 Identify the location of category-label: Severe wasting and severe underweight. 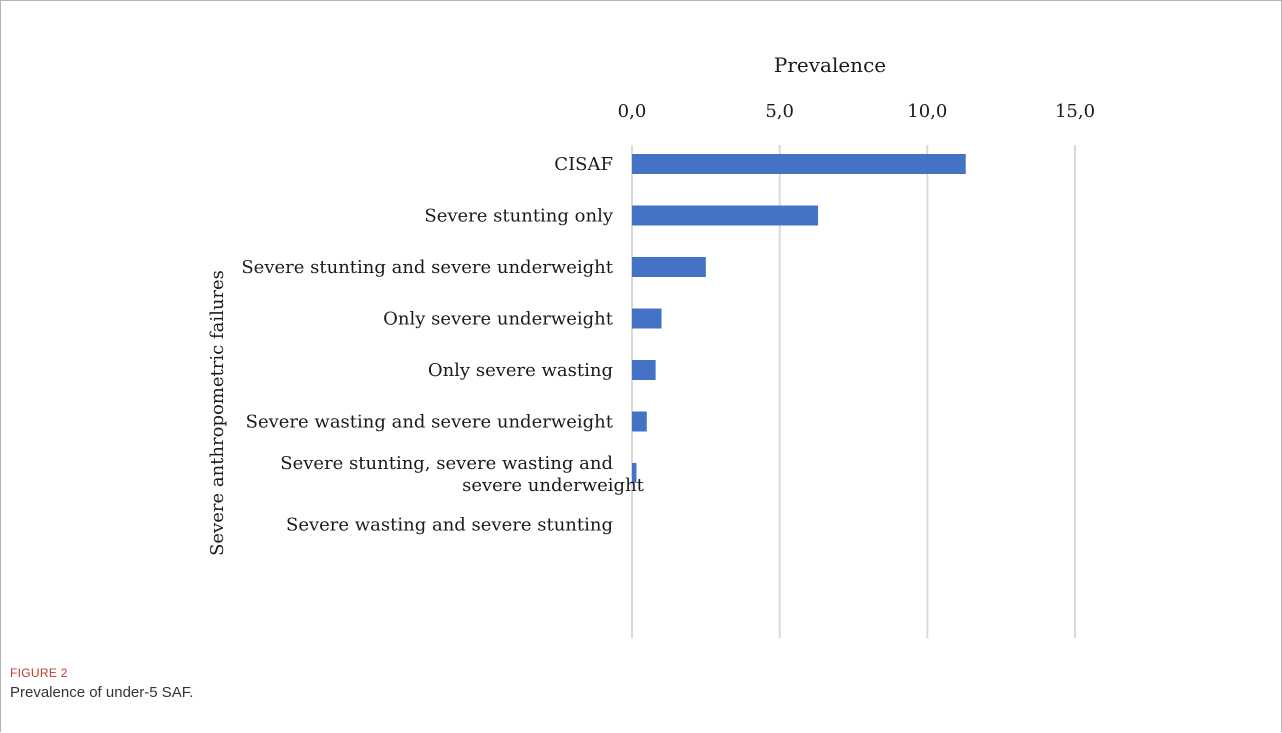
(430, 422).